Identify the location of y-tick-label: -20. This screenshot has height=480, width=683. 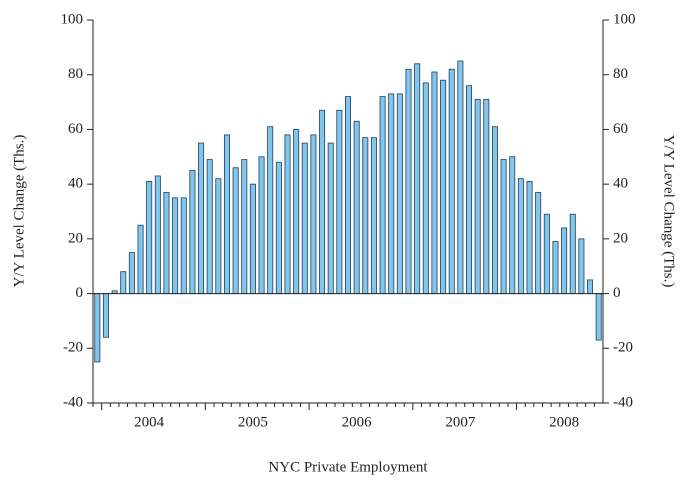
(73, 348).